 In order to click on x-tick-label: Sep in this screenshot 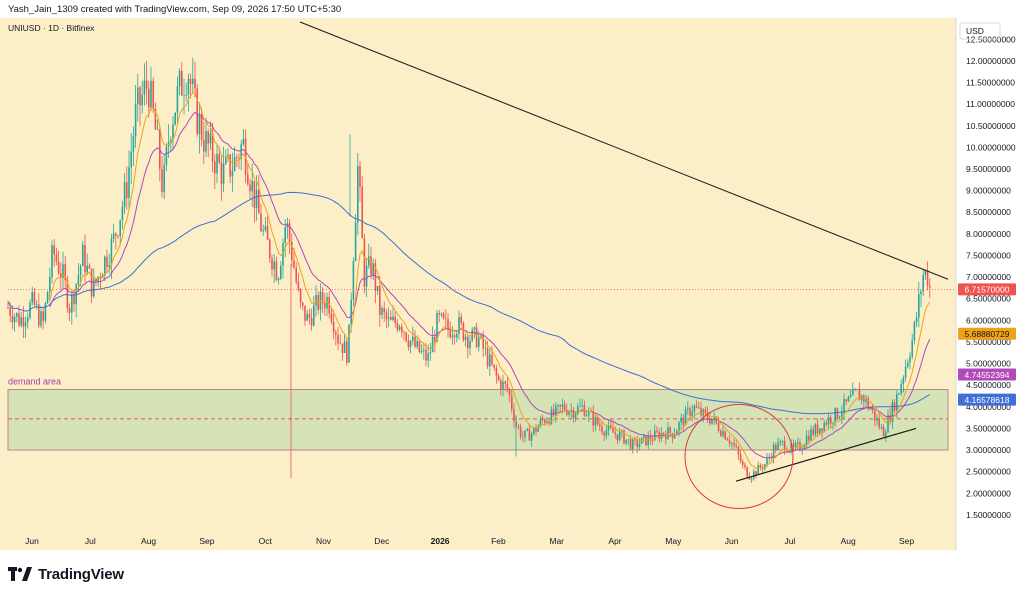, I will do `click(206, 541)`.